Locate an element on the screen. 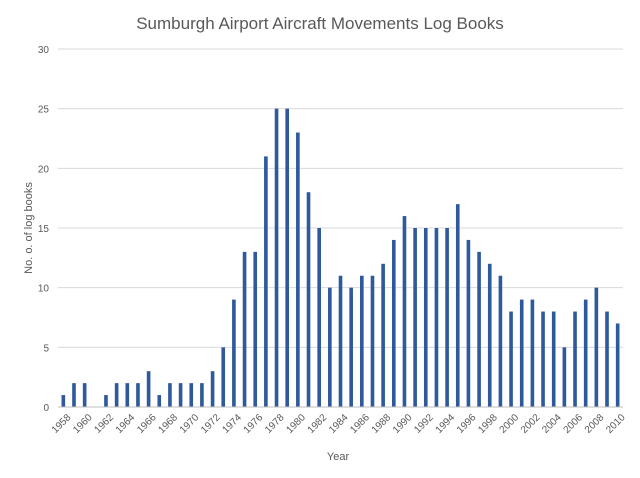 This screenshot has width=640, height=478. x-tick-label: 1966 is located at coordinates (147, 424).